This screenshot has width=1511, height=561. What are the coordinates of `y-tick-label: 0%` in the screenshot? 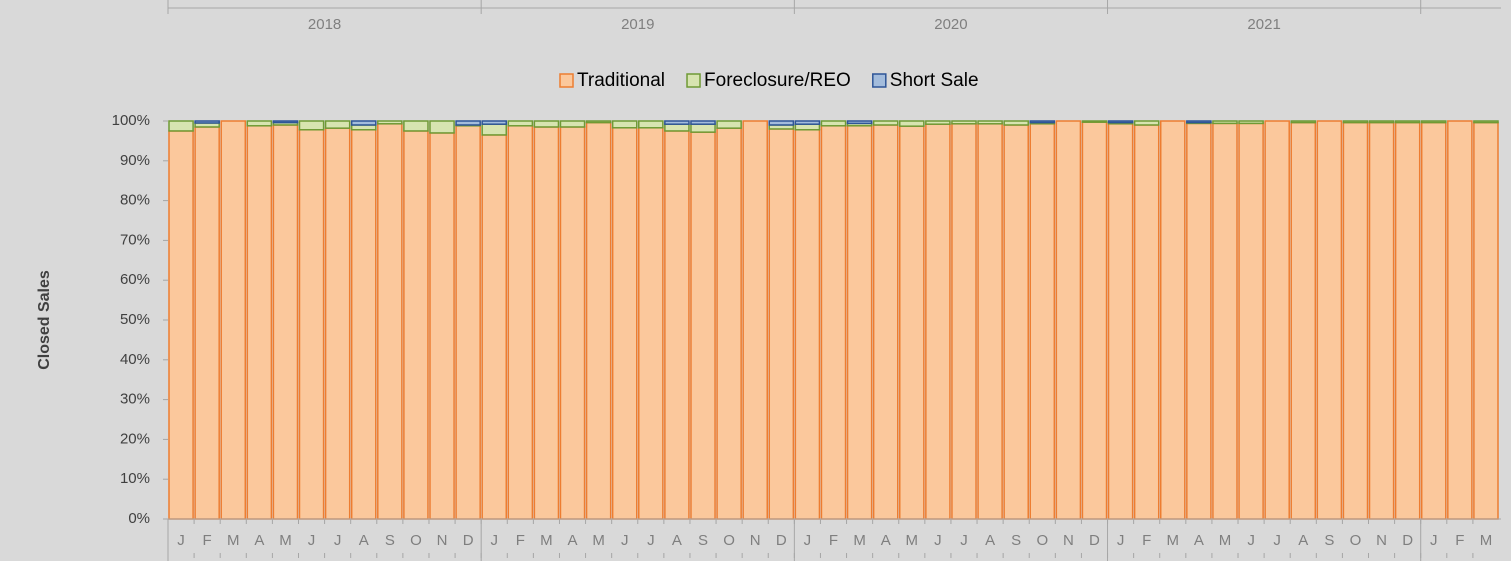 It's located at (139, 518).